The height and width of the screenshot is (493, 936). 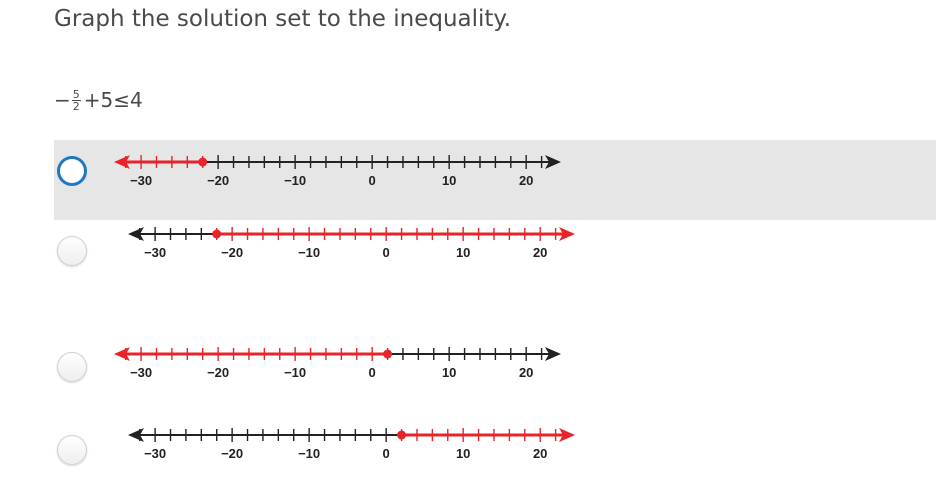 What do you see at coordinates (113, 100) in the screenshot?
I see `expression-rest: +5≤4` at bounding box center [113, 100].